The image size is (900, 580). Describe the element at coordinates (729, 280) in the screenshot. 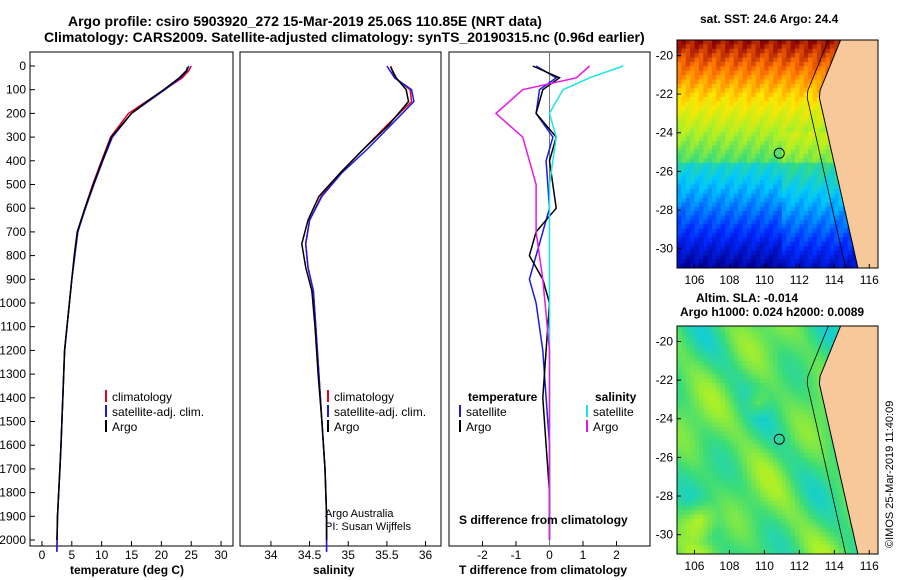

I see `map-x-tick-label: 108` at that location.